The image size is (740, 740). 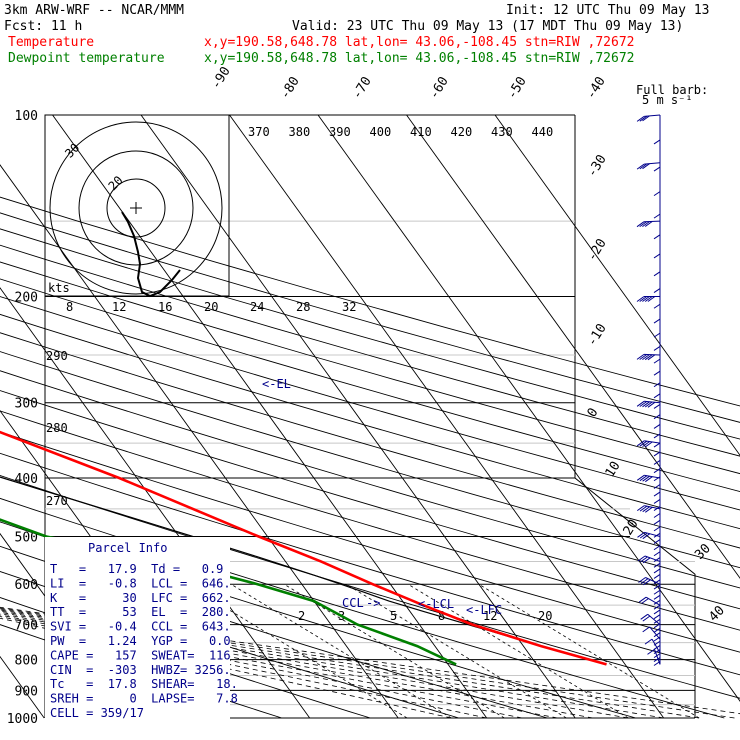 I want to click on parcel-info-row: LI = -0.8 LCL = 646., so click(x=140, y=583).